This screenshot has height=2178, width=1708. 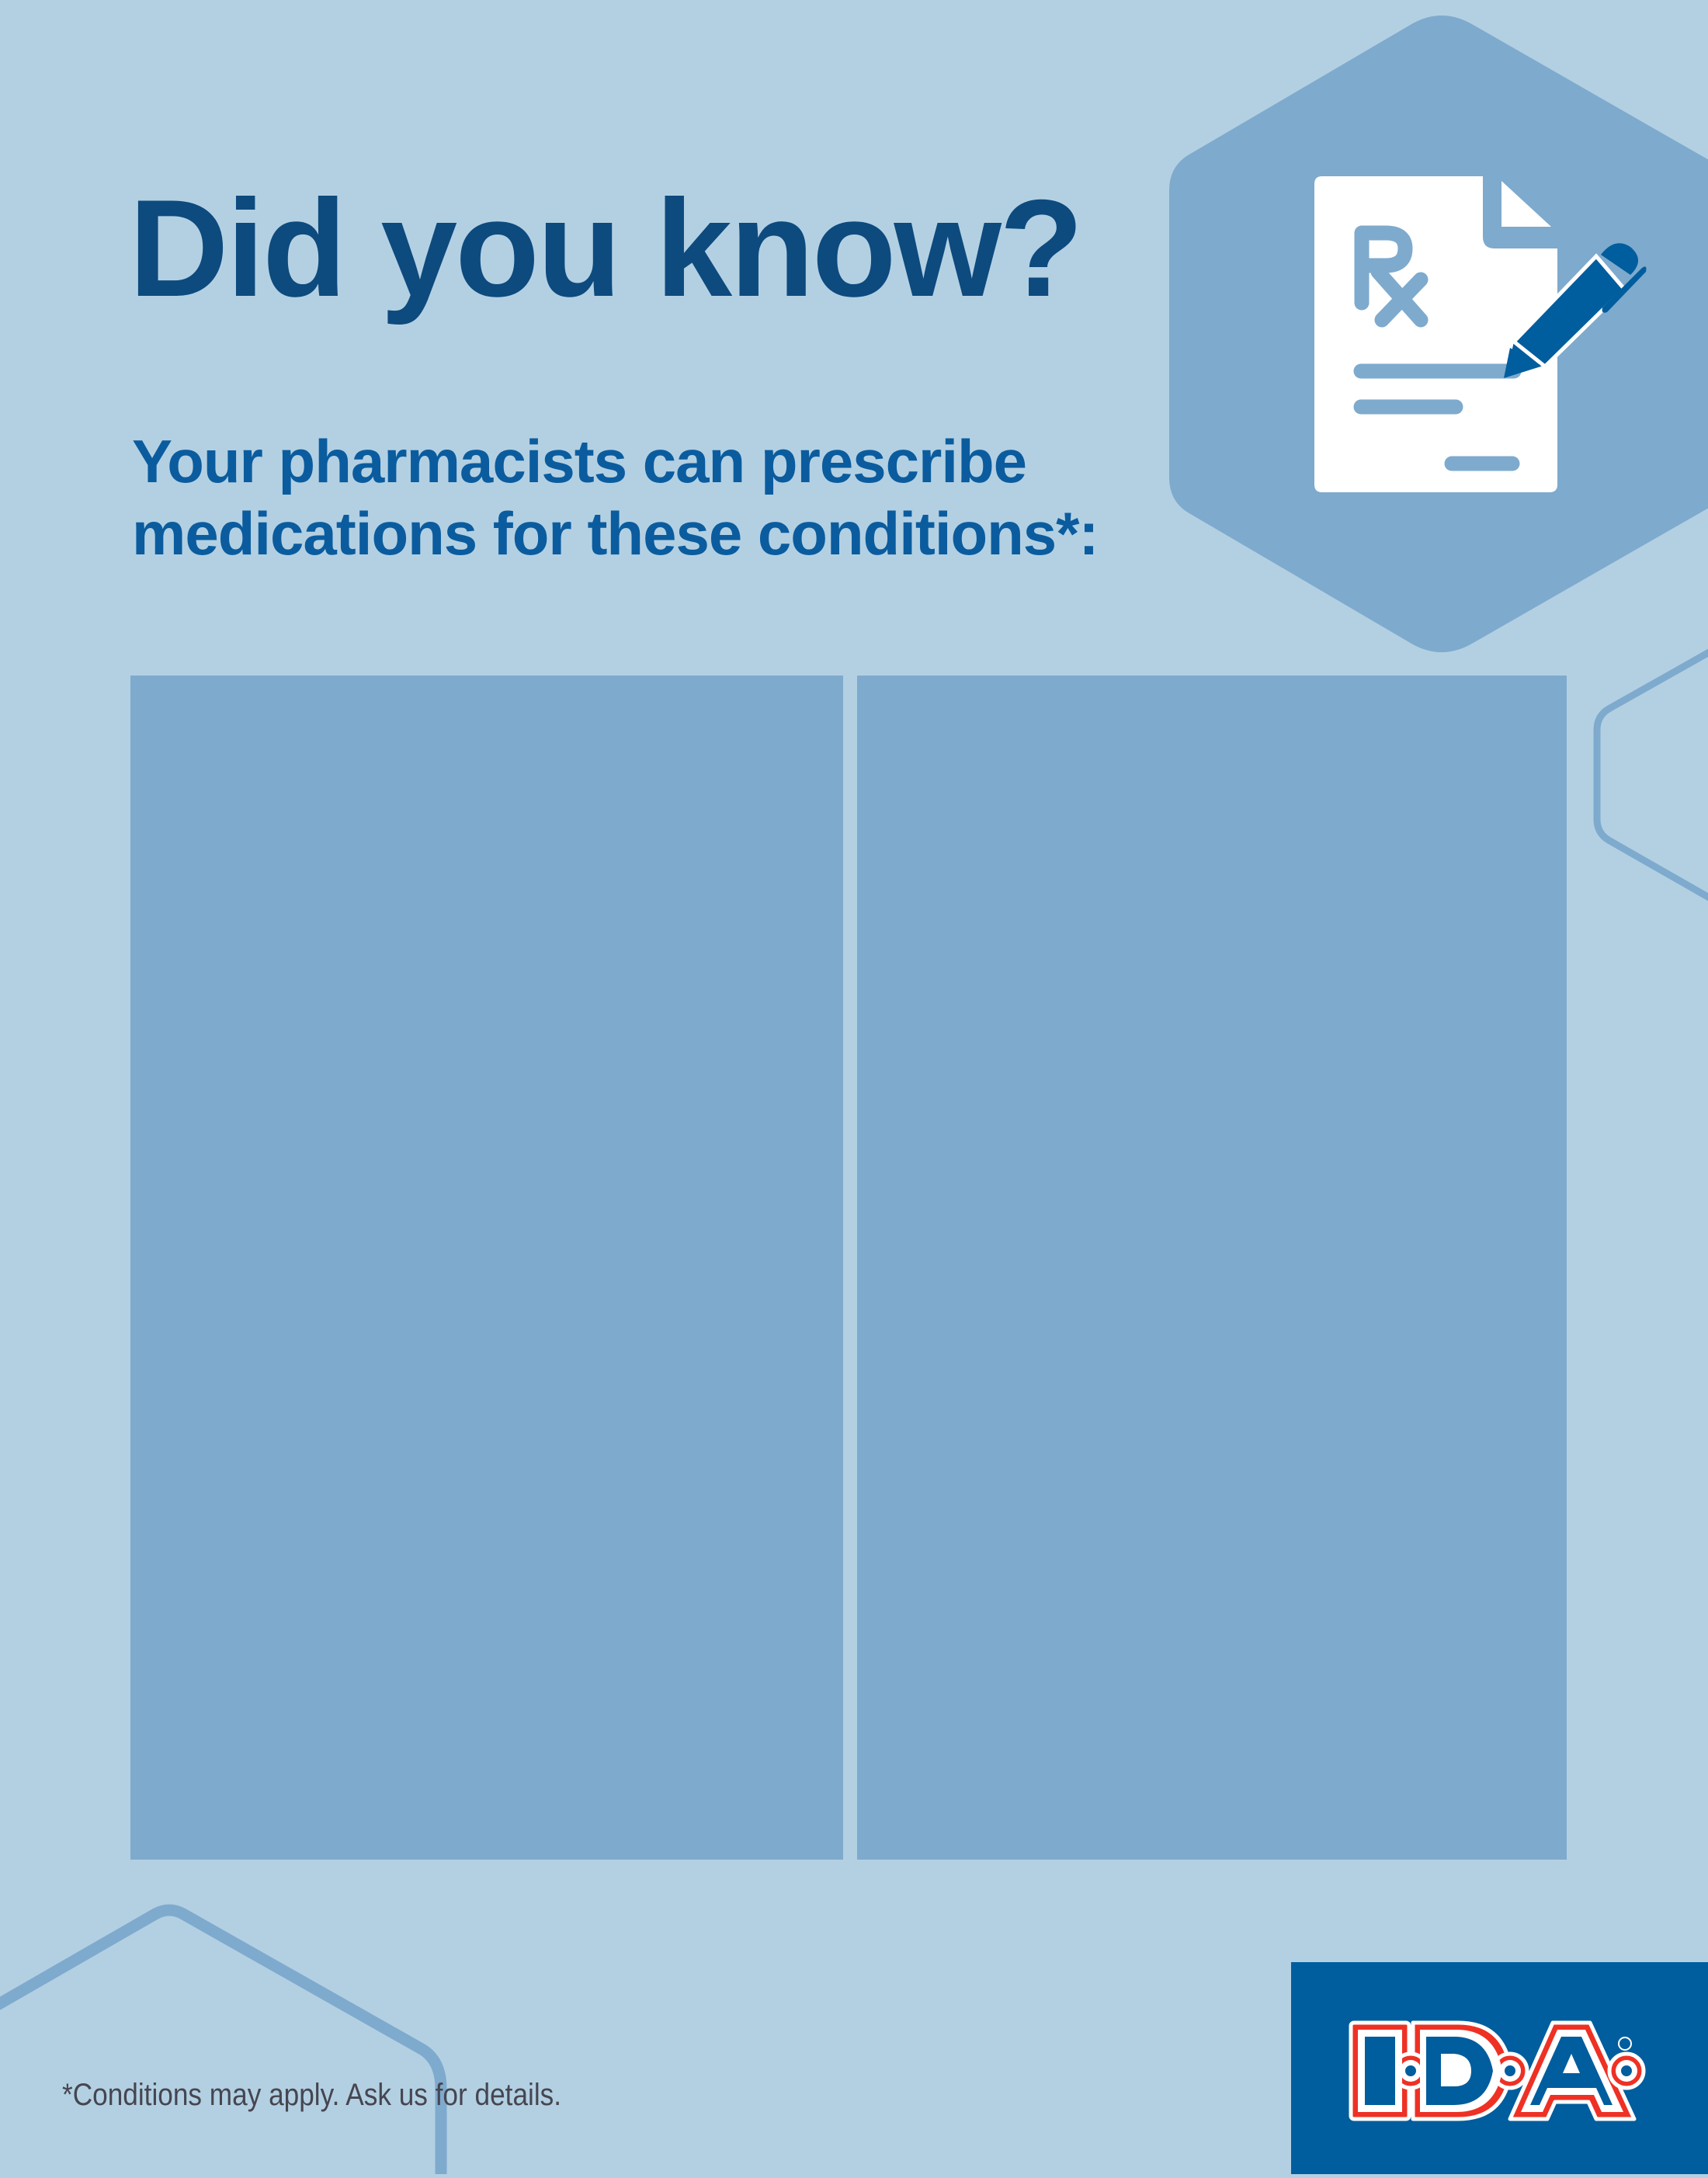 I want to click on ida-logo, so click(x=1499, y=2068).